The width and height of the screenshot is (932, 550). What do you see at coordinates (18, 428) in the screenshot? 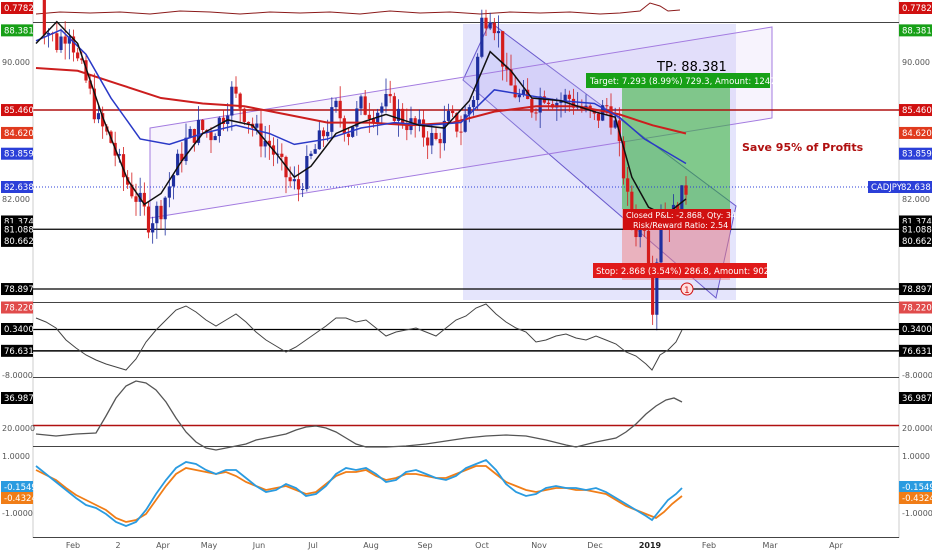
I see `y-tick-label-left: 20.0000` at bounding box center [18, 428].